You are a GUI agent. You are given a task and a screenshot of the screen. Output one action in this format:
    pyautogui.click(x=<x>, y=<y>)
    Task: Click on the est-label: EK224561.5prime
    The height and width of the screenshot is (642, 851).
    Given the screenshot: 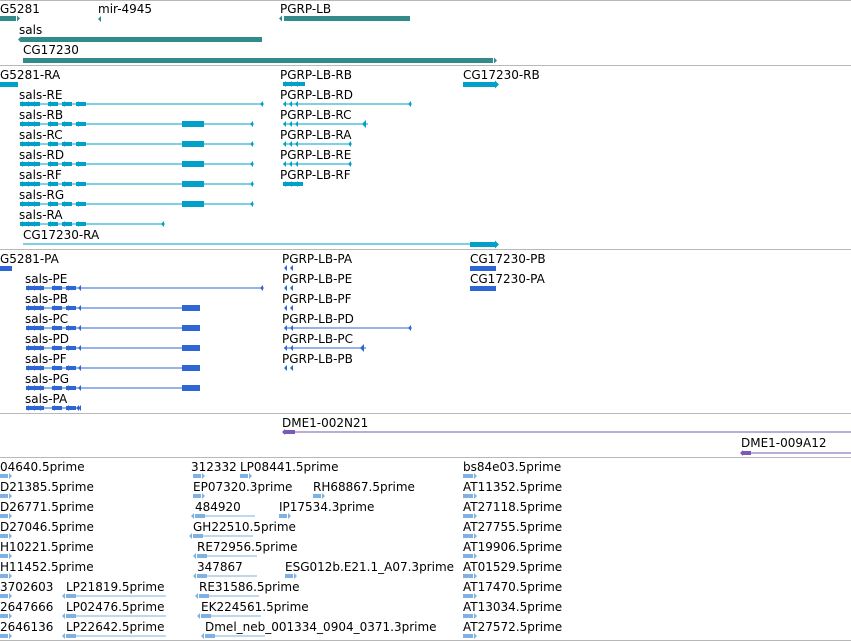 What is the action you would take?
    pyautogui.click(x=255, y=607)
    